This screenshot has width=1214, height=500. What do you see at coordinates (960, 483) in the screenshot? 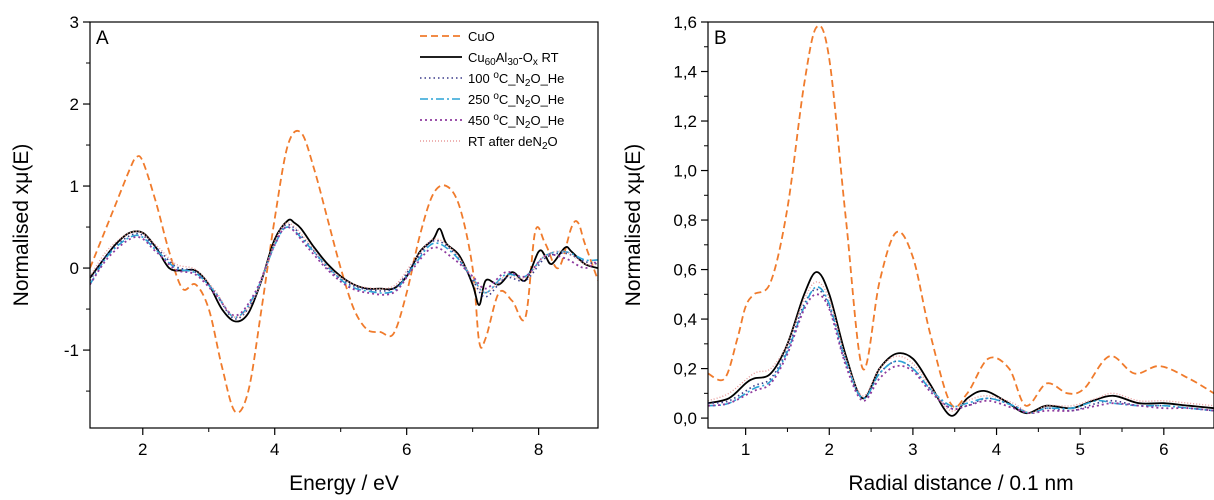
I see `x-axis-title: Radial distance / 0.1 nm` at bounding box center [960, 483].